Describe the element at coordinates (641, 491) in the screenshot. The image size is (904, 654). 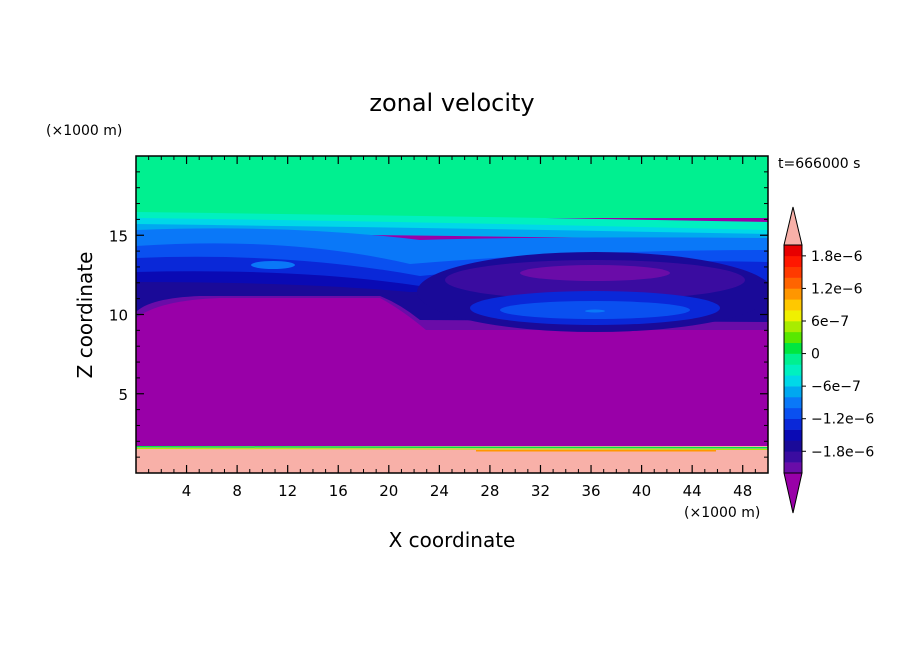
I see `x-tick-label: 40` at that location.